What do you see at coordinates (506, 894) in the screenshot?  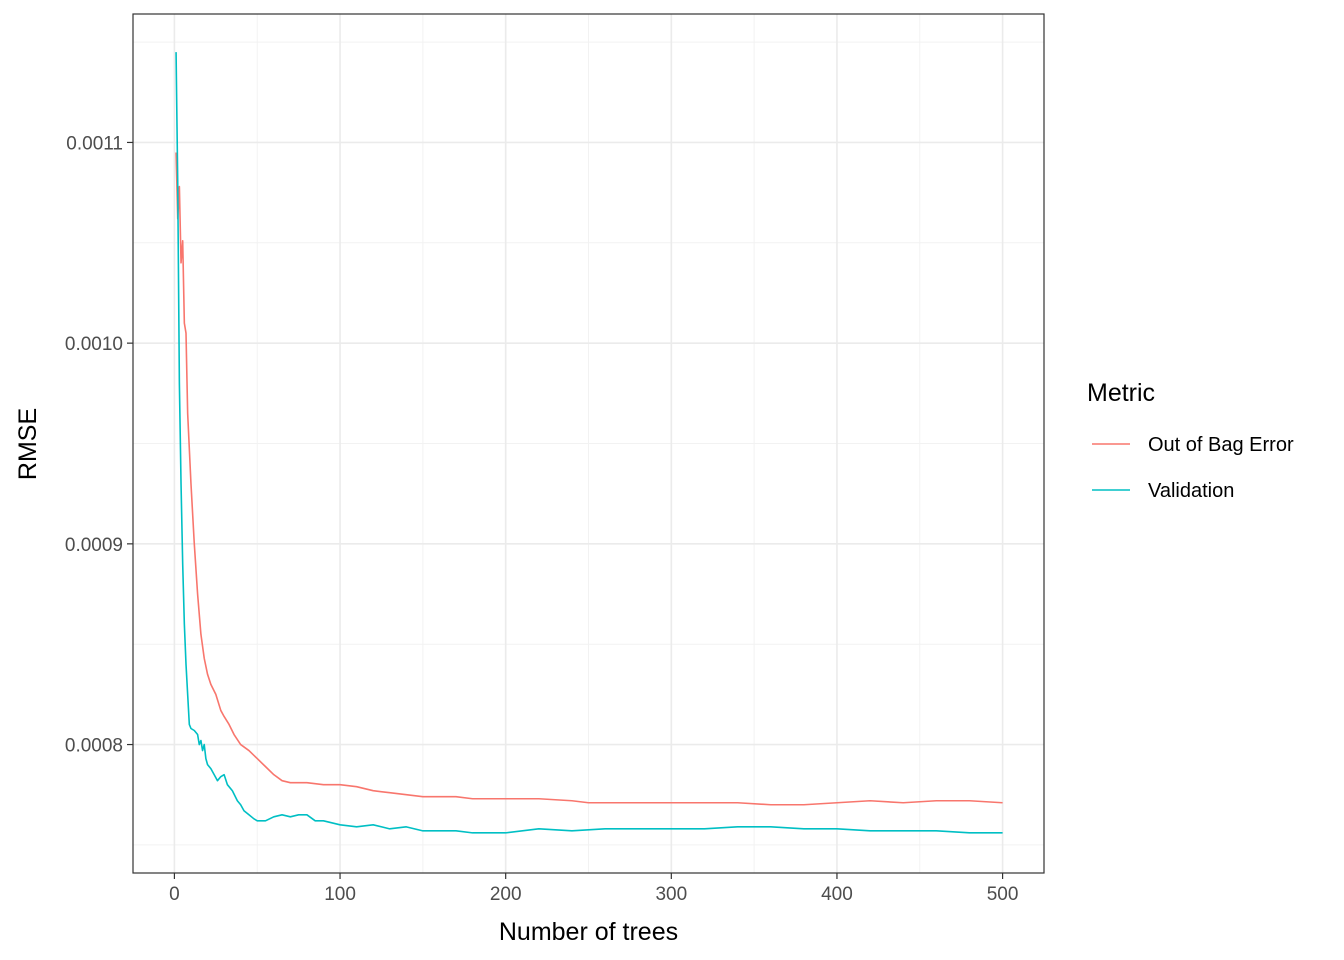 I see `x-tick-label: 200` at bounding box center [506, 894].